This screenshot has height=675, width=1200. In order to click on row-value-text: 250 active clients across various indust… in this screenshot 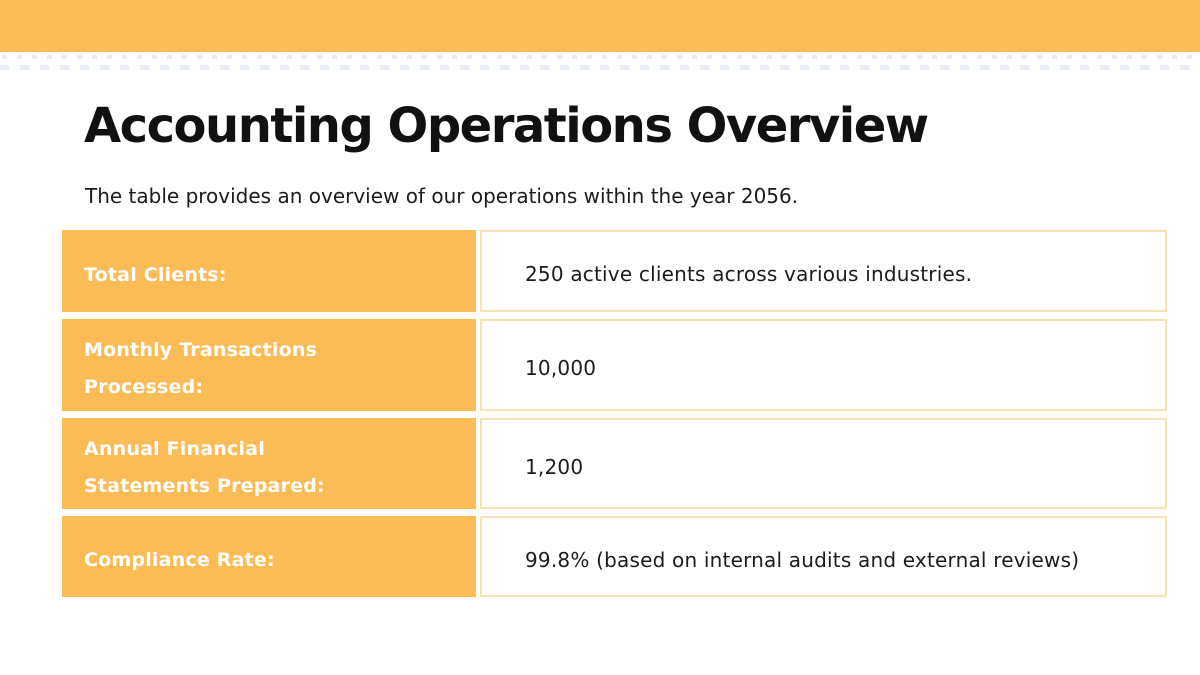, I will do `click(749, 274)`.